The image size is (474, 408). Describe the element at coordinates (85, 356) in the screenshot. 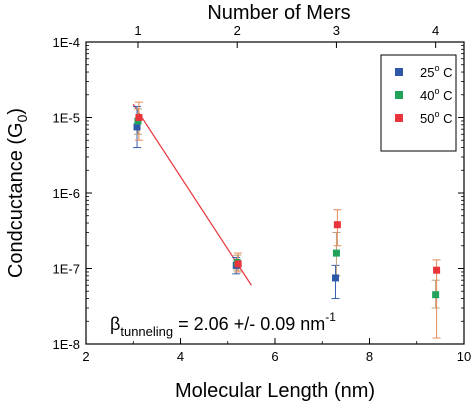

I see `x-tick-label: 2` at that location.